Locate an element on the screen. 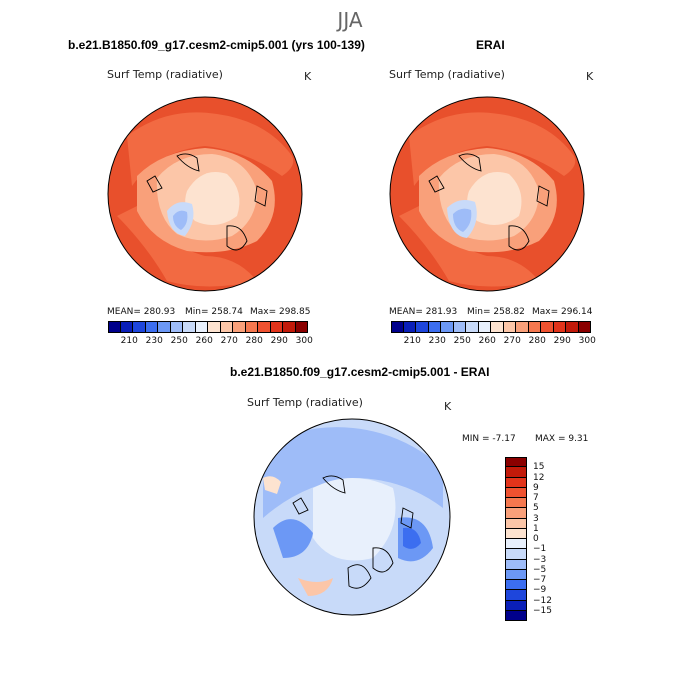 This screenshot has height=700, width=700. model-max-stat: Max= 298.85 is located at coordinates (280, 312).